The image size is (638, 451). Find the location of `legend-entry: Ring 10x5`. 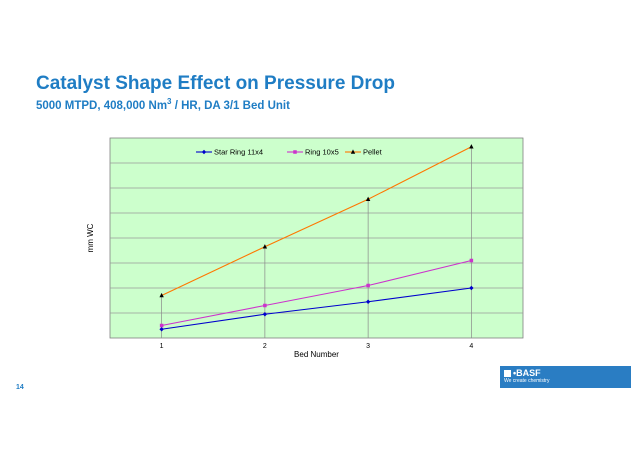

legend-entry: Ring 10x5 is located at coordinates (313, 152).